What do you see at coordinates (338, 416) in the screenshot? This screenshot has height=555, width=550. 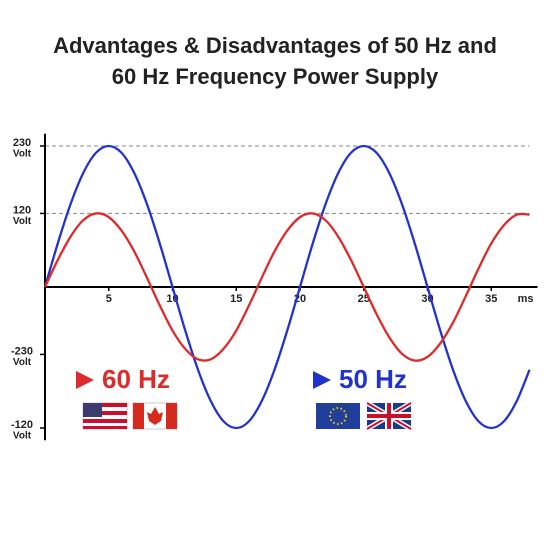 I see `flag-eu` at bounding box center [338, 416].